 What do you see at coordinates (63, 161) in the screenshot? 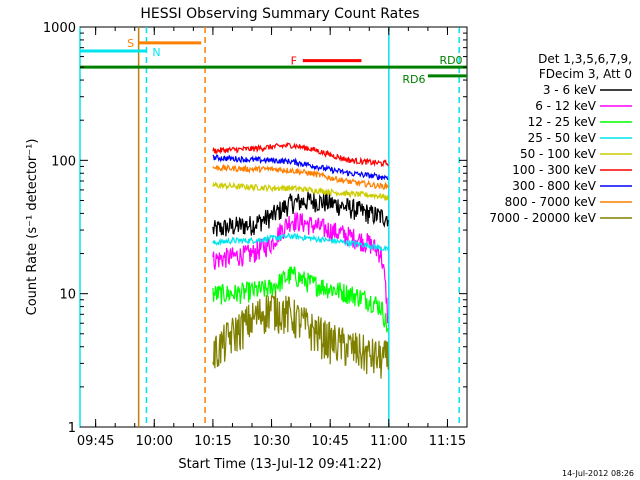
I see `y-tick-label-2: 100` at bounding box center [63, 161].